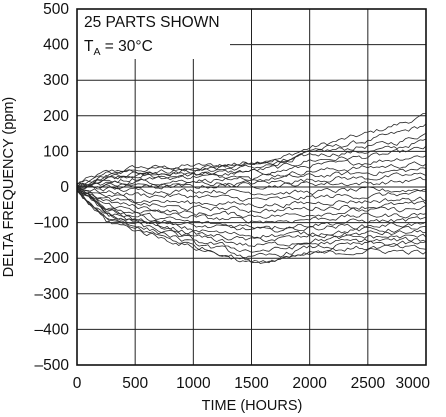 The width and height of the screenshot is (446, 417). What do you see at coordinates (64, 187) in the screenshot?
I see `y-tick-label: 0` at bounding box center [64, 187].